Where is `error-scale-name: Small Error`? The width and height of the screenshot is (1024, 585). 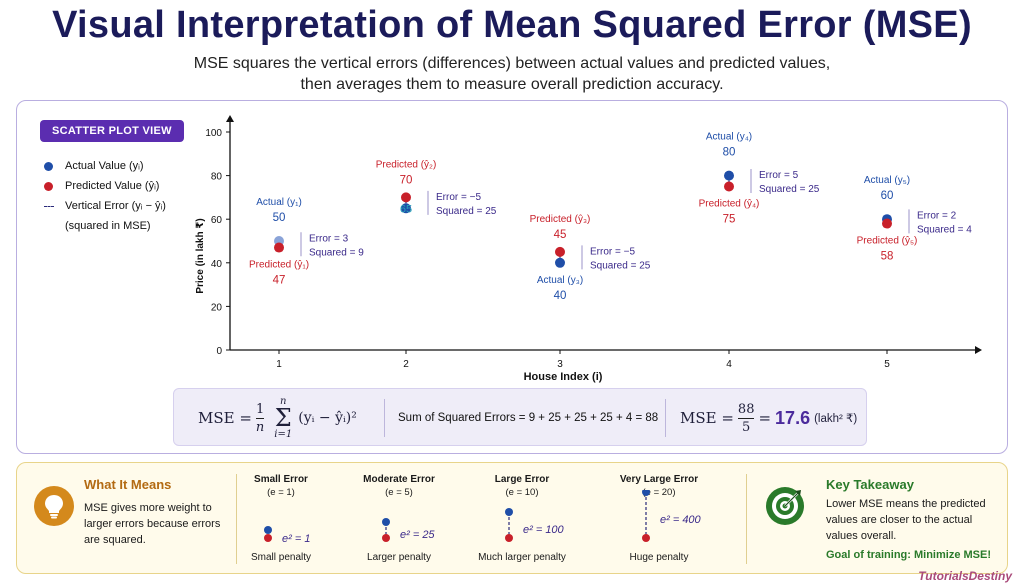
error-scale-name: Small Error is located at coordinates (281, 479).